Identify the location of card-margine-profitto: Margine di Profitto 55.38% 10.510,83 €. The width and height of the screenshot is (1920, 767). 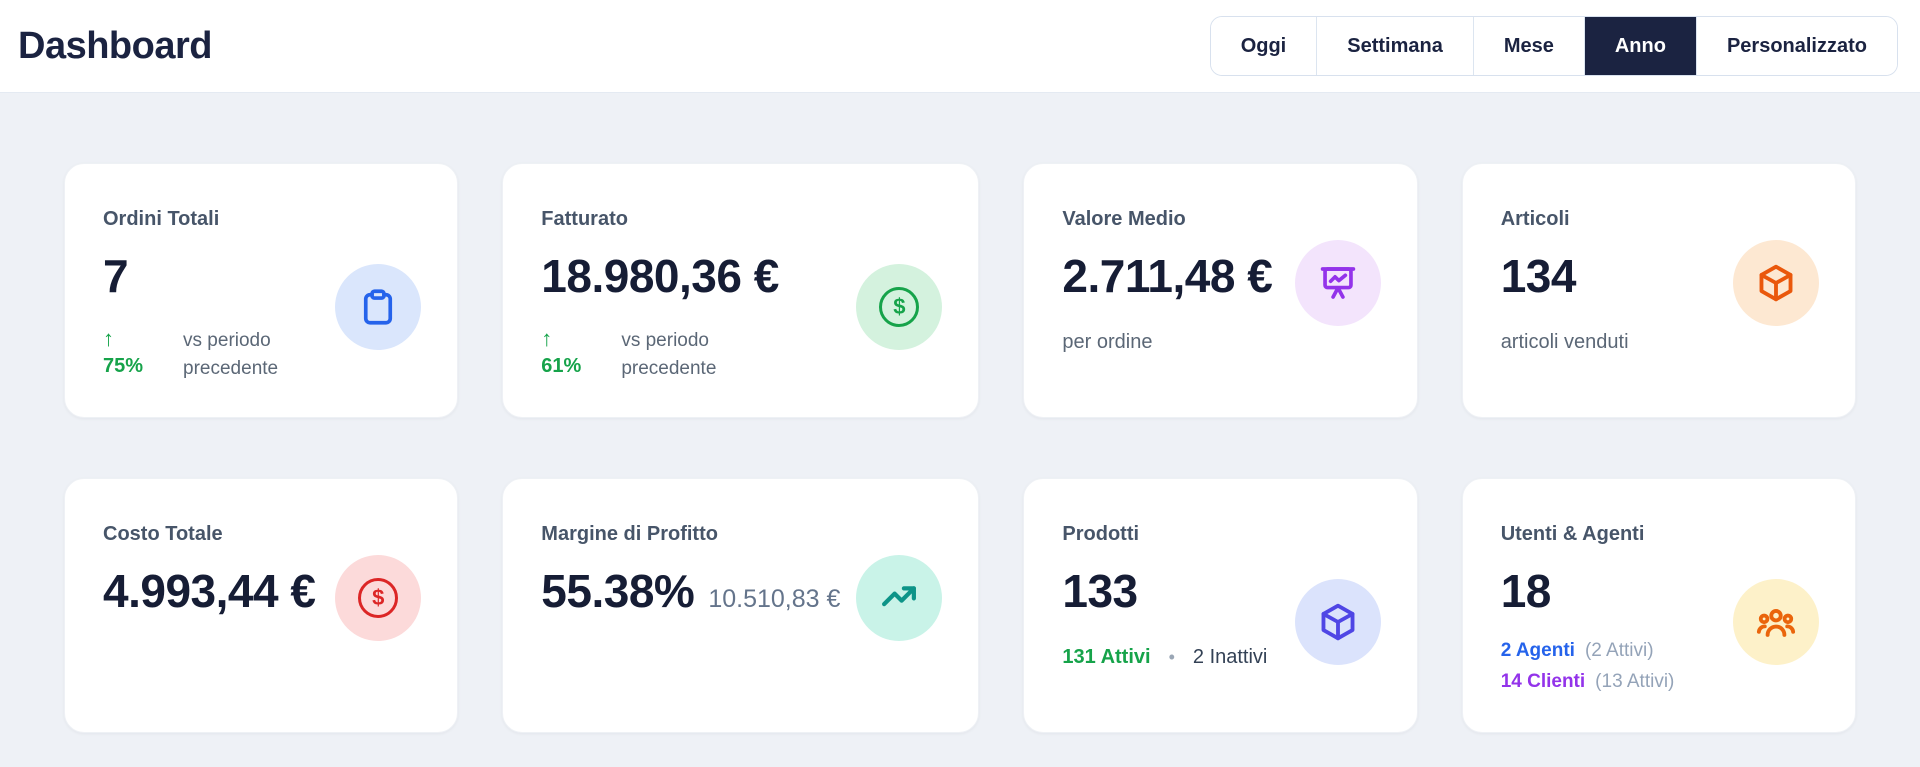
(741, 605).